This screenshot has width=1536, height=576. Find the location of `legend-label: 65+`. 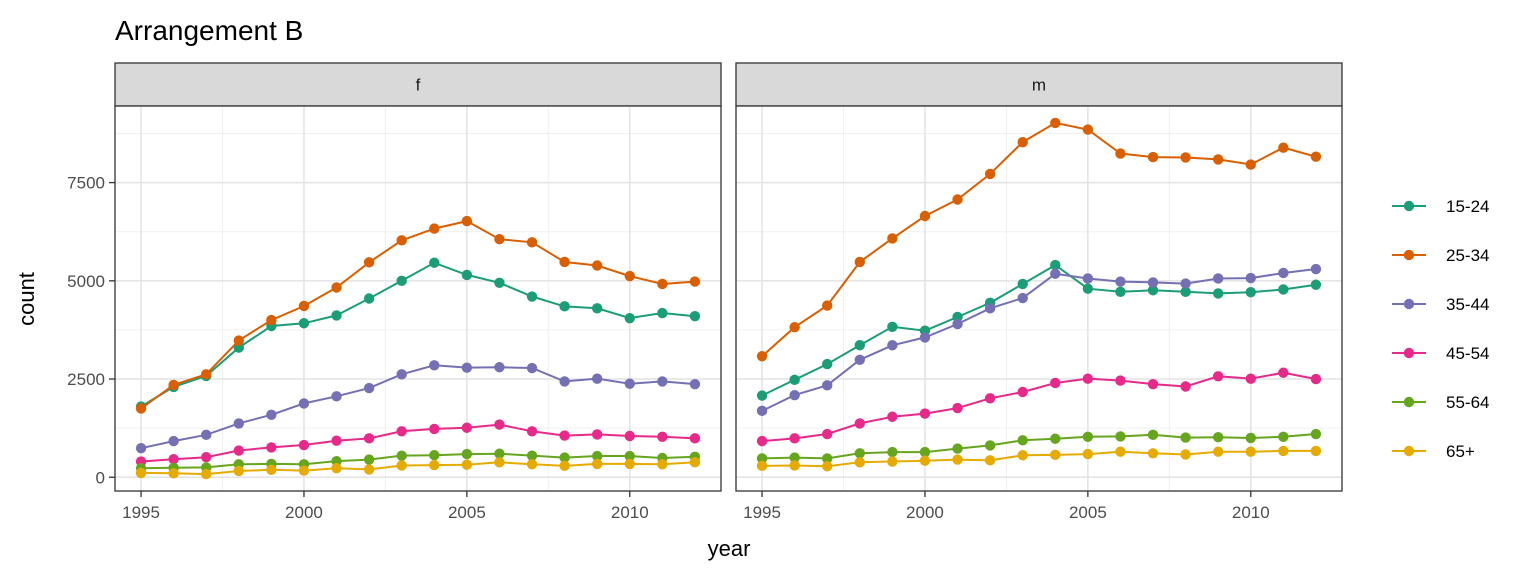

legend-label: 65+ is located at coordinates (1460, 451).